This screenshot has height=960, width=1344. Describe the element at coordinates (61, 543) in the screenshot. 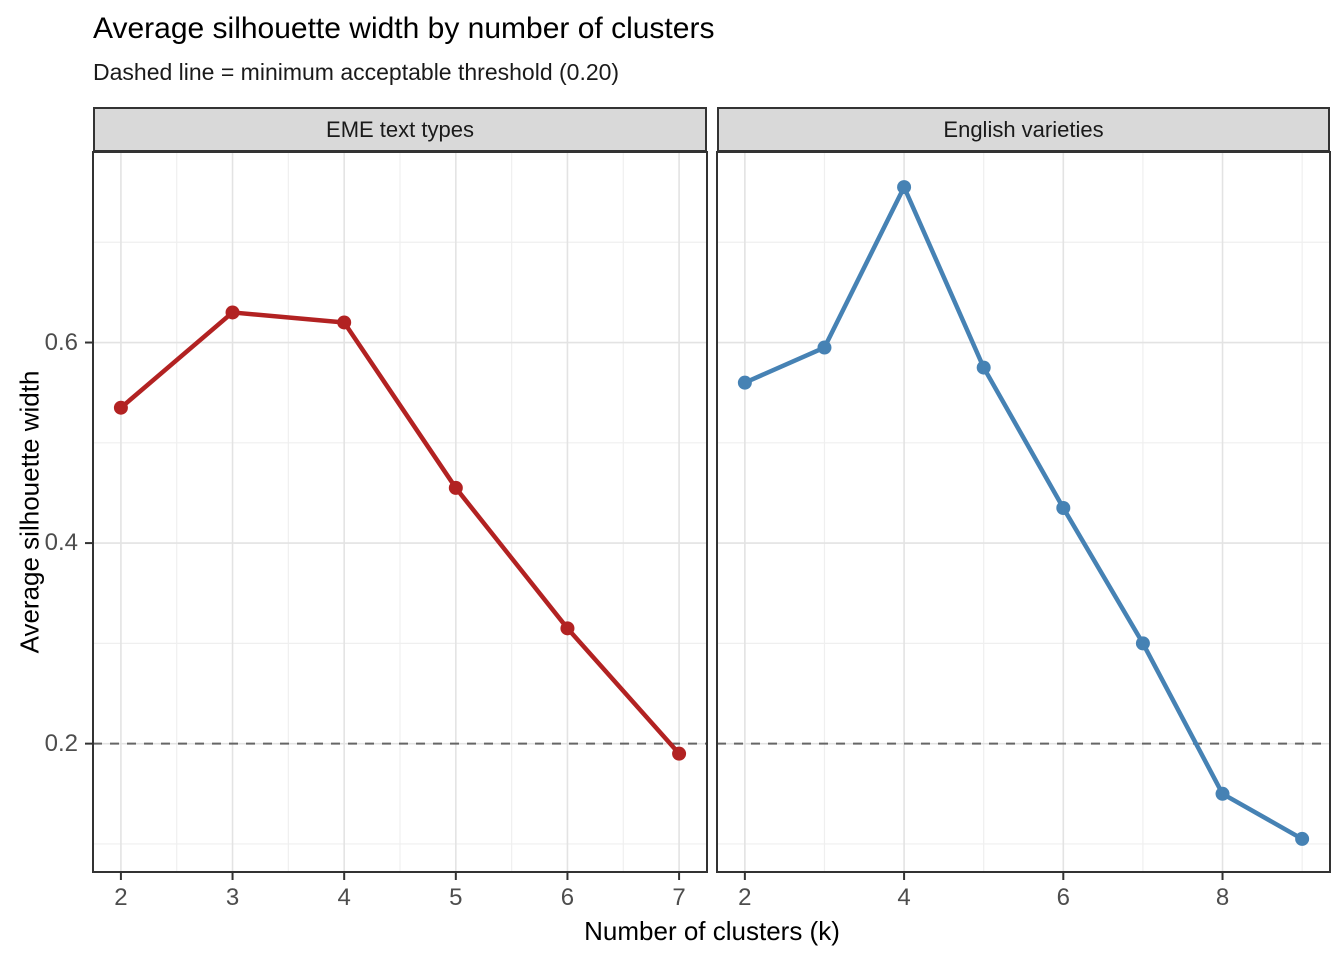

I see `y-tick-label: 0.4` at that location.